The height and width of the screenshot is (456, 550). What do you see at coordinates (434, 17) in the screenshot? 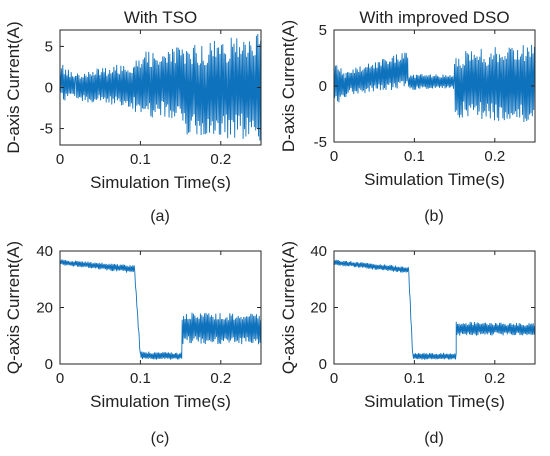
I see `chart-title: With improved DSO` at bounding box center [434, 17].